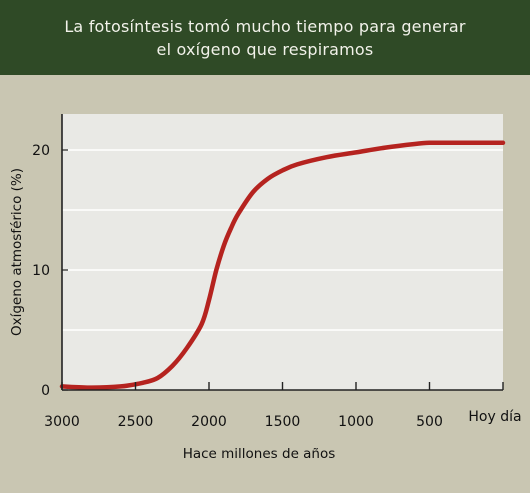  What do you see at coordinates (41, 151) in the screenshot?
I see `y-tick-label: 20` at bounding box center [41, 151].